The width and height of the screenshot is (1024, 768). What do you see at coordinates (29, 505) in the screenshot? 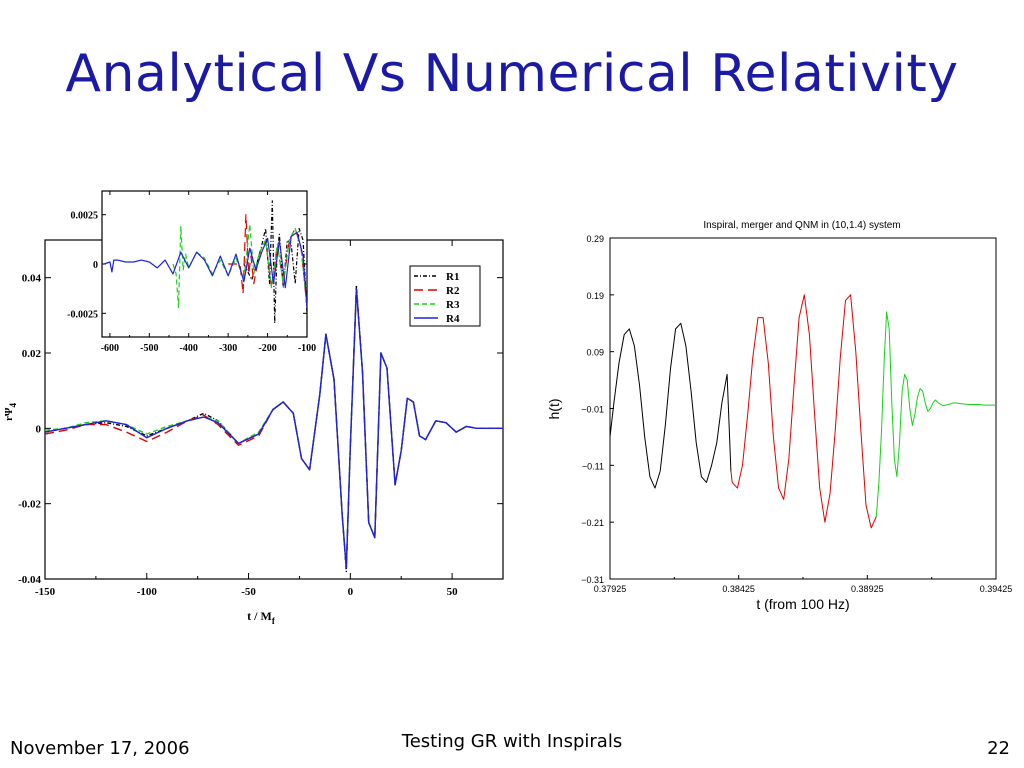
I see `y-tick-label: -0.02` at bounding box center [29, 505].